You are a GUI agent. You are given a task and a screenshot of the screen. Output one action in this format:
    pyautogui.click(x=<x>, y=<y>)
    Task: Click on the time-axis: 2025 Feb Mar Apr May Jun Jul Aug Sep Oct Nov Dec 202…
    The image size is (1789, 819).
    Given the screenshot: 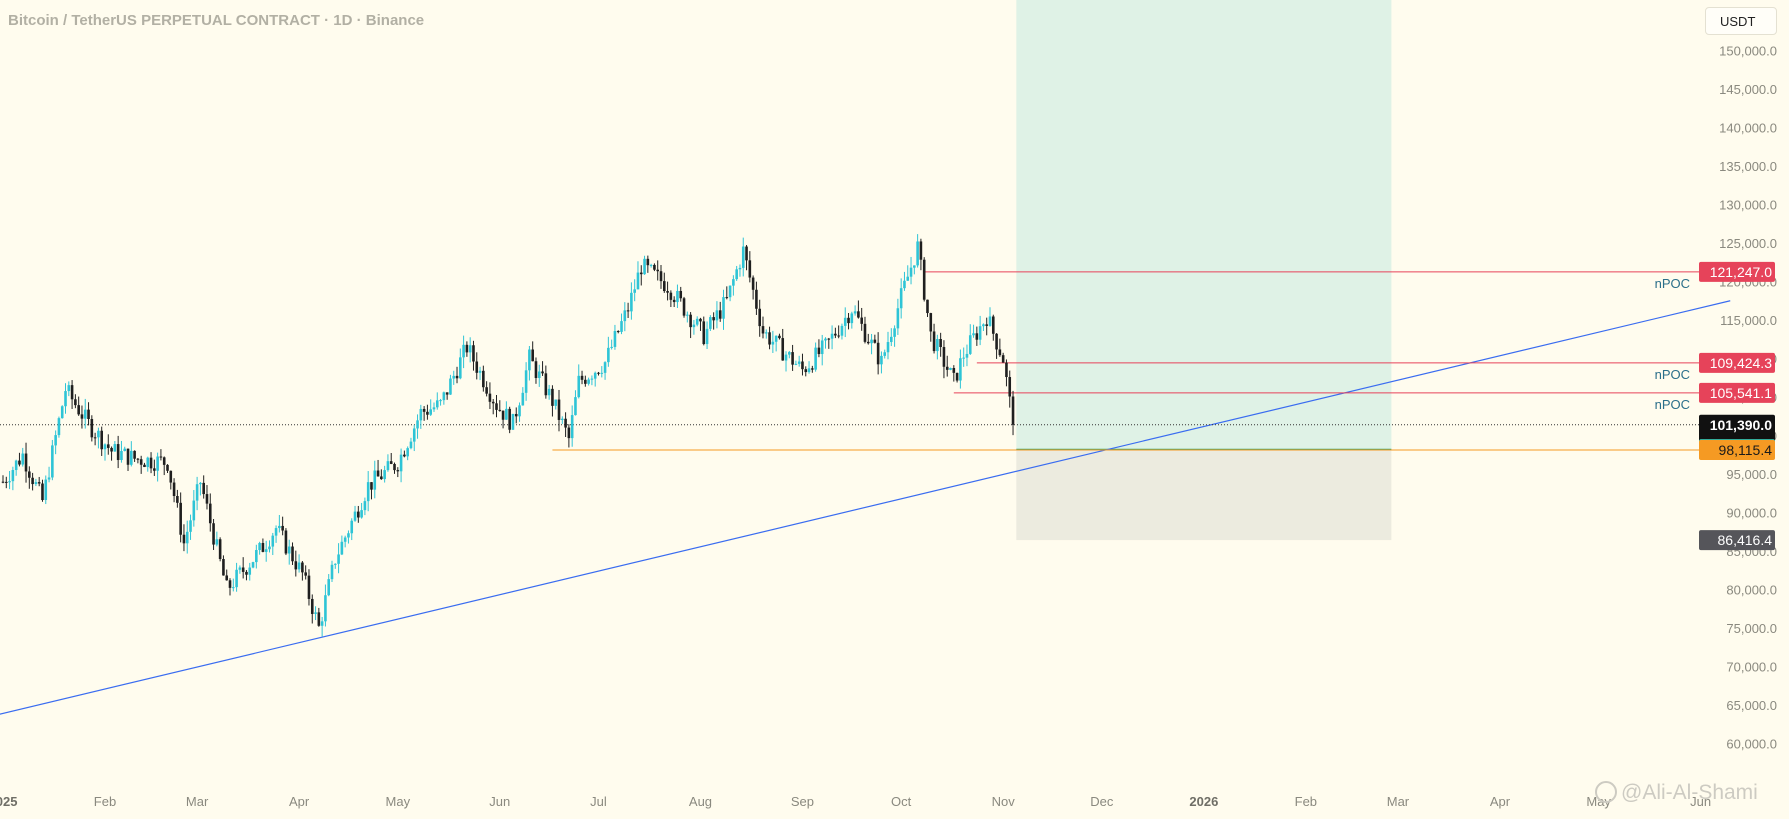 What is the action you would take?
    pyautogui.click(x=855, y=801)
    